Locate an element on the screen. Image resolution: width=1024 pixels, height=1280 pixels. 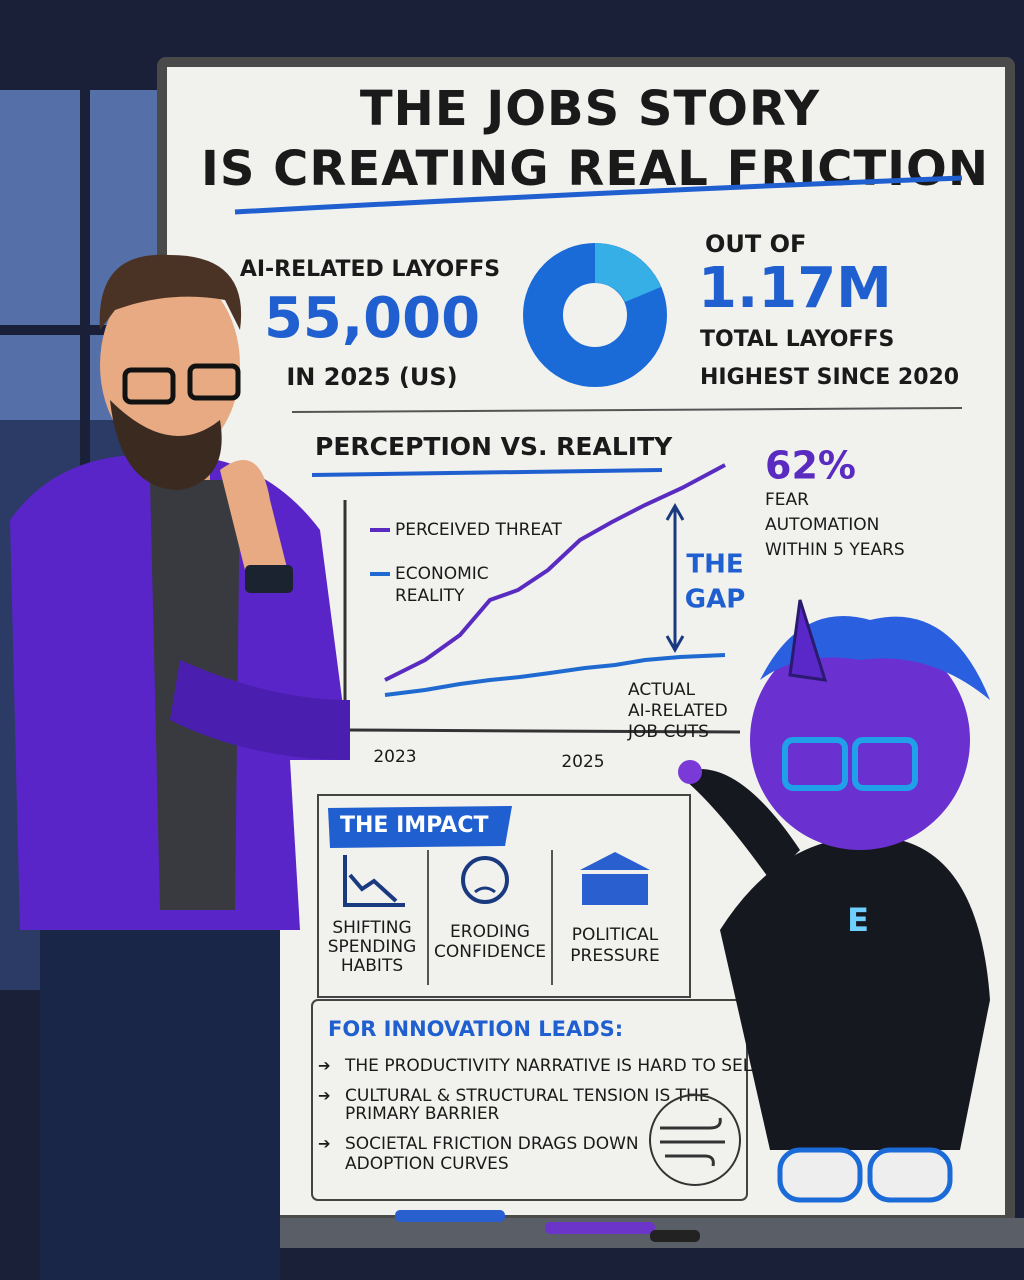
stat-value: 55,000 is located at coordinates (372, 318).